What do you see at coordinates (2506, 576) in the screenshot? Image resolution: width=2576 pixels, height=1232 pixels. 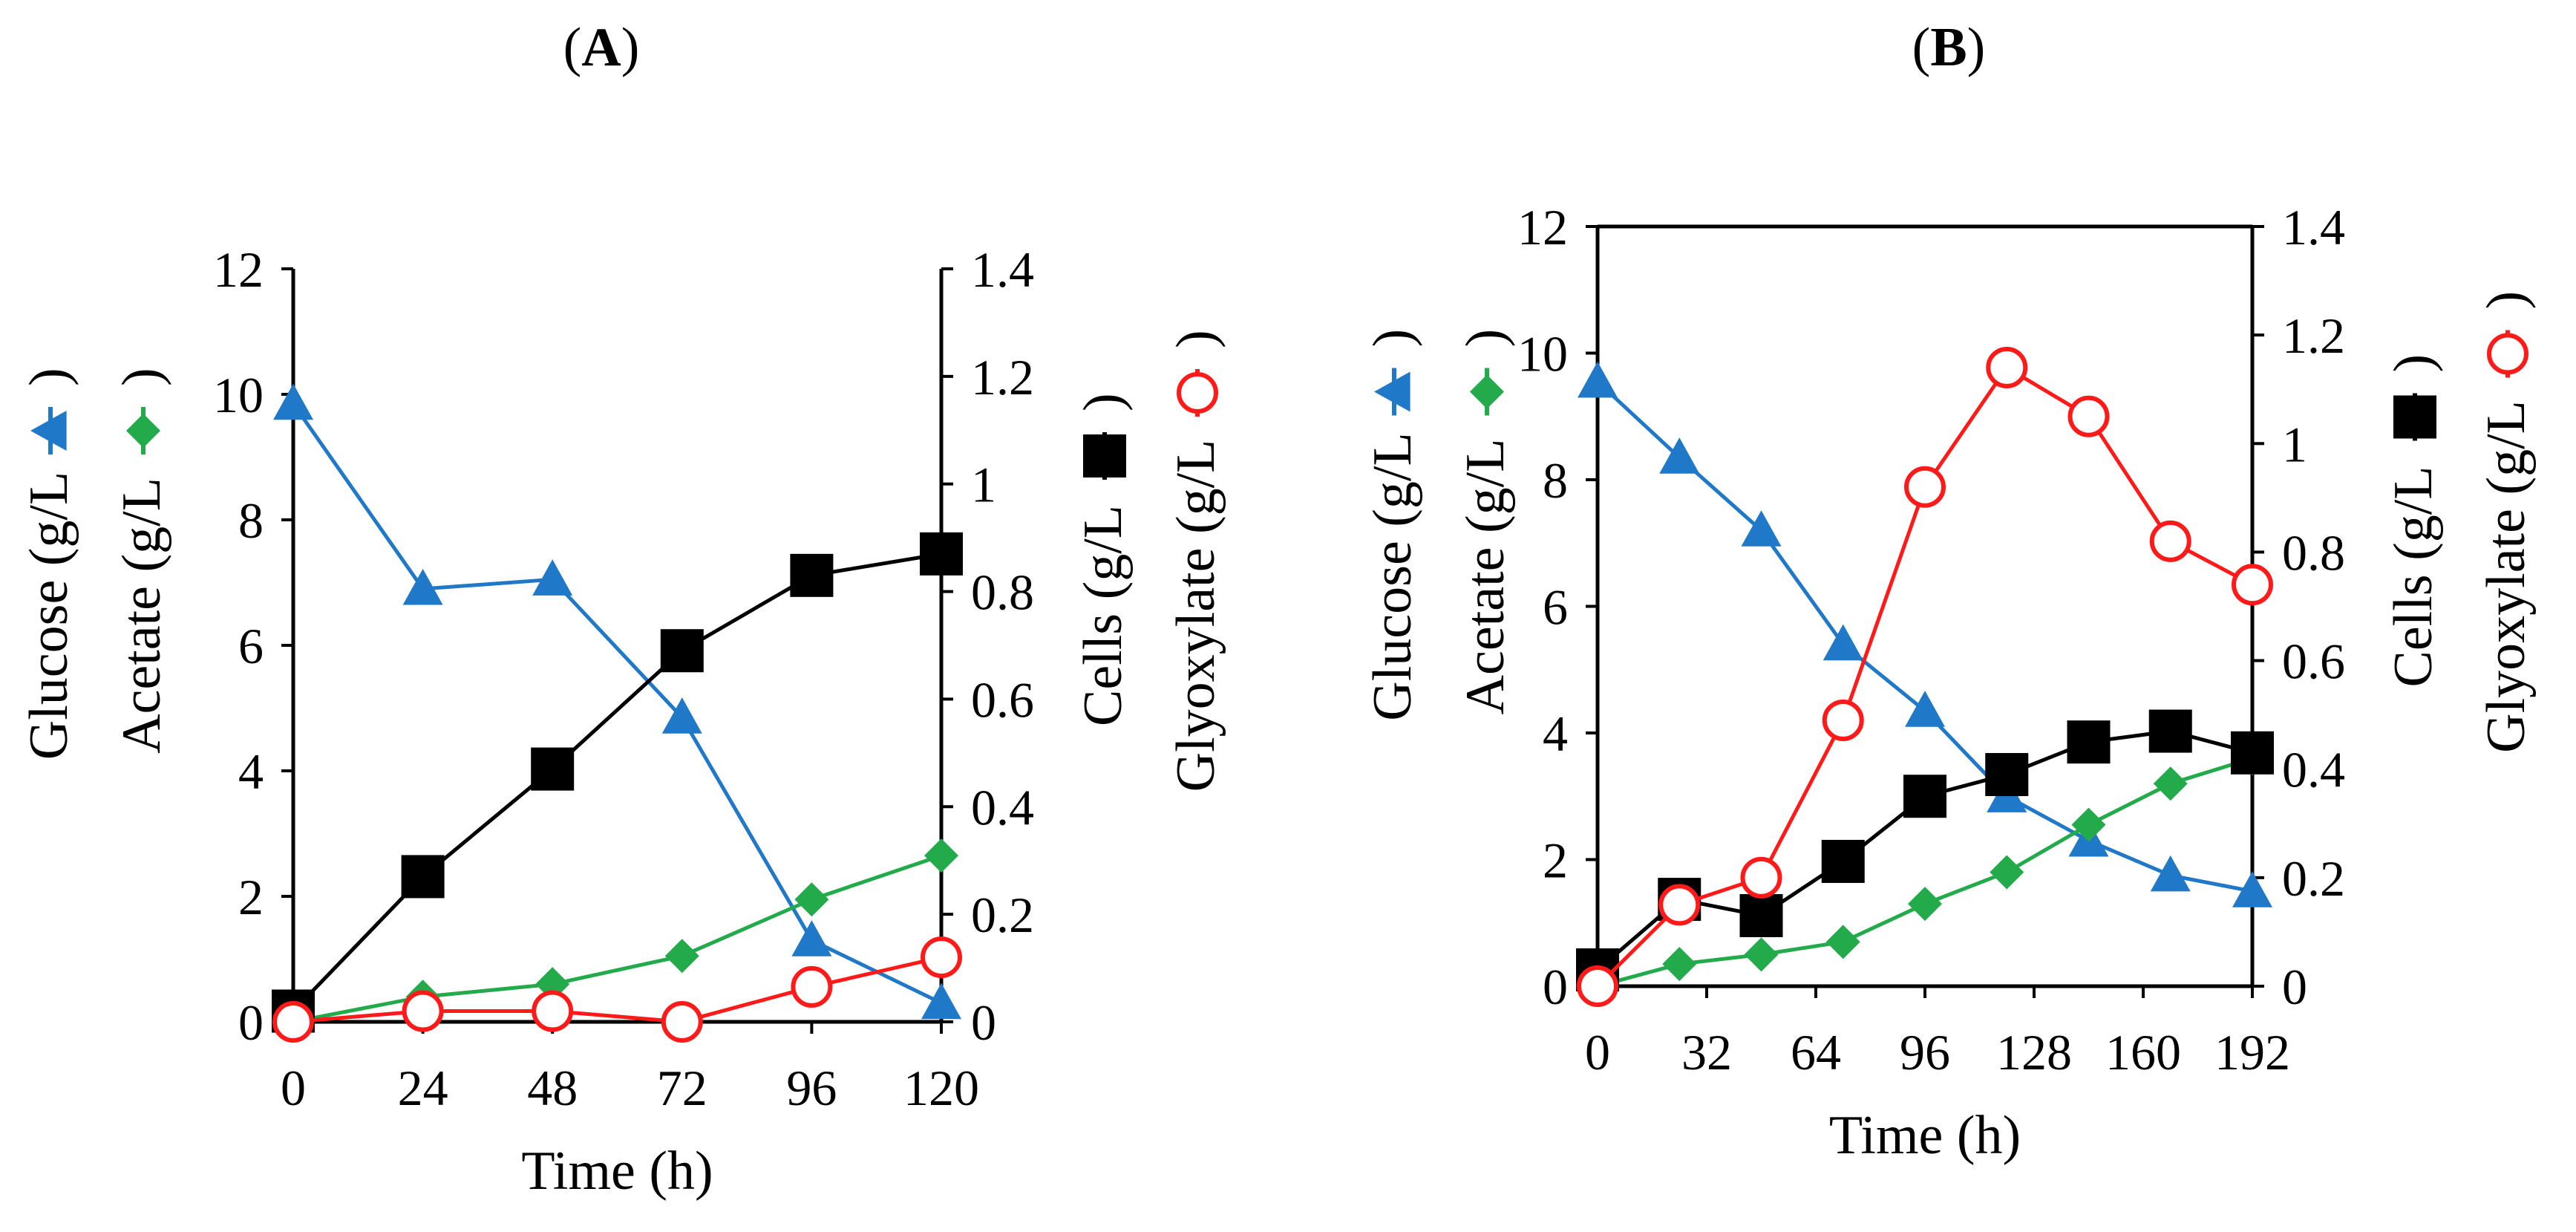 I see `right-axis-title-glyoxylate-text: Glyoxylate (g/L` at bounding box center [2506, 576].